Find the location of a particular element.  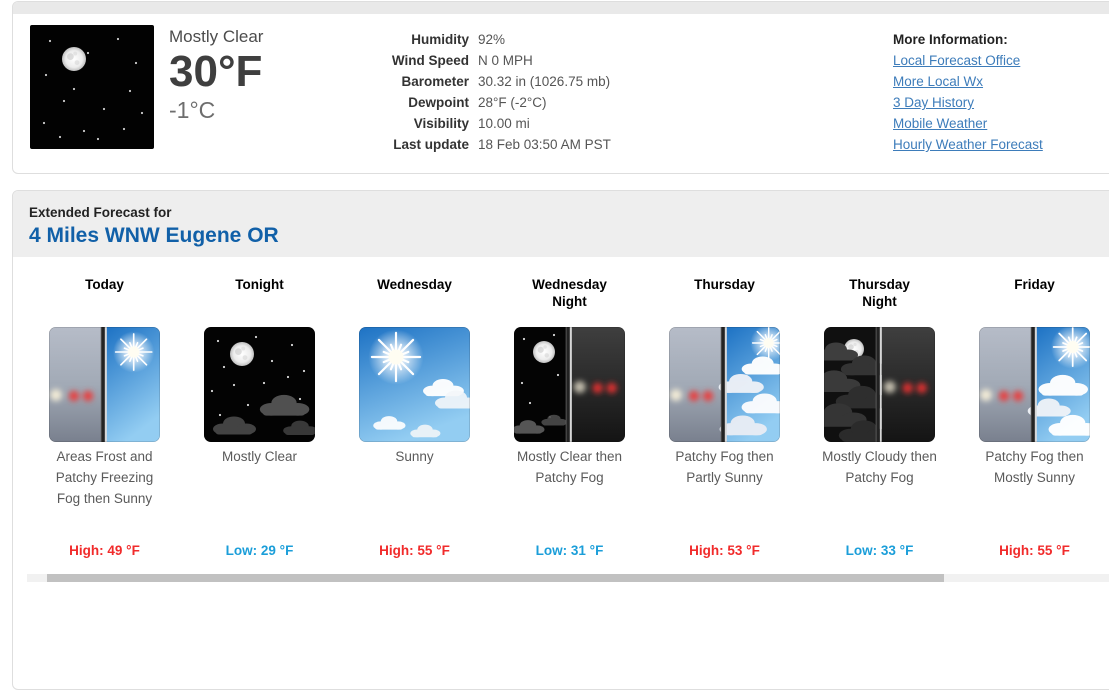

detail-row: Dewpoint 28°F (-2°C) is located at coordinates (488, 102).